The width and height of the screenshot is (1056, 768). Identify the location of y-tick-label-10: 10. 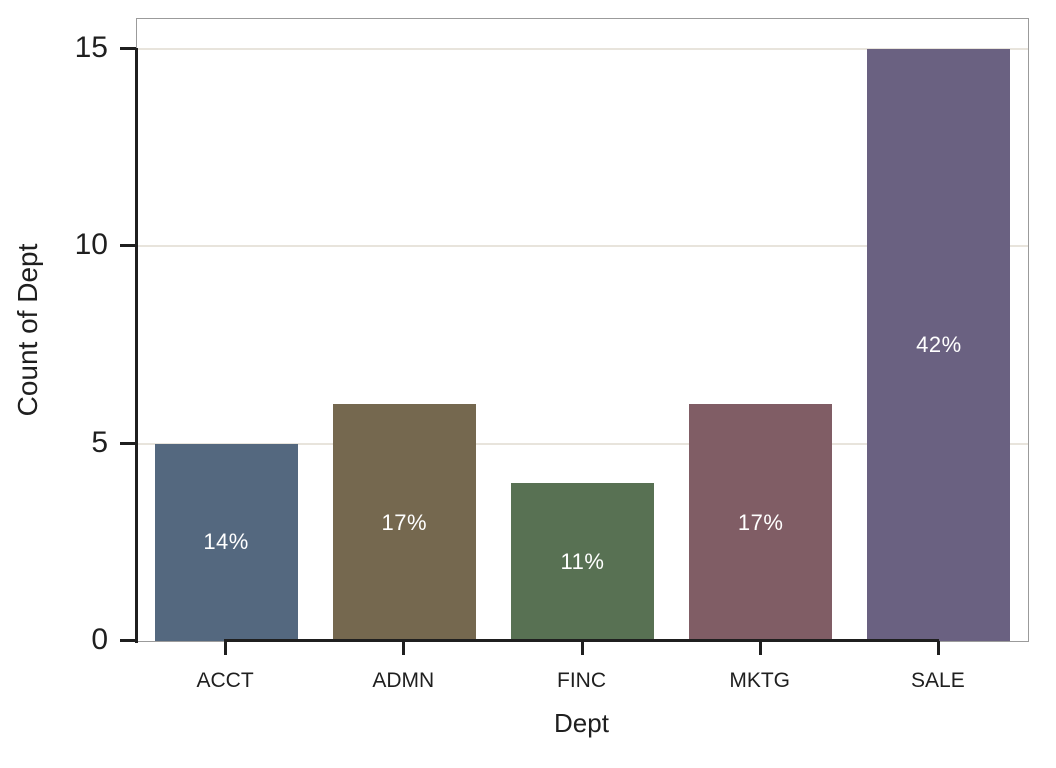
(91, 245).